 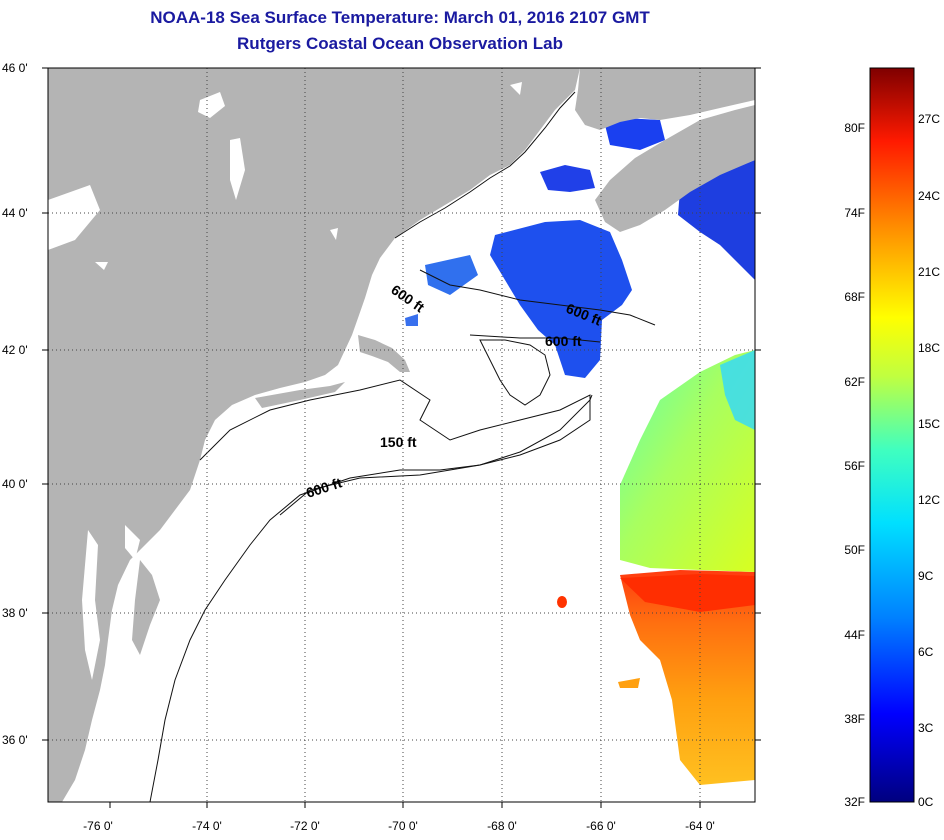 What do you see at coordinates (854, 128) in the screenshot?
I see `colorbar-f-80: 80F` at bounding box center [854, 128].